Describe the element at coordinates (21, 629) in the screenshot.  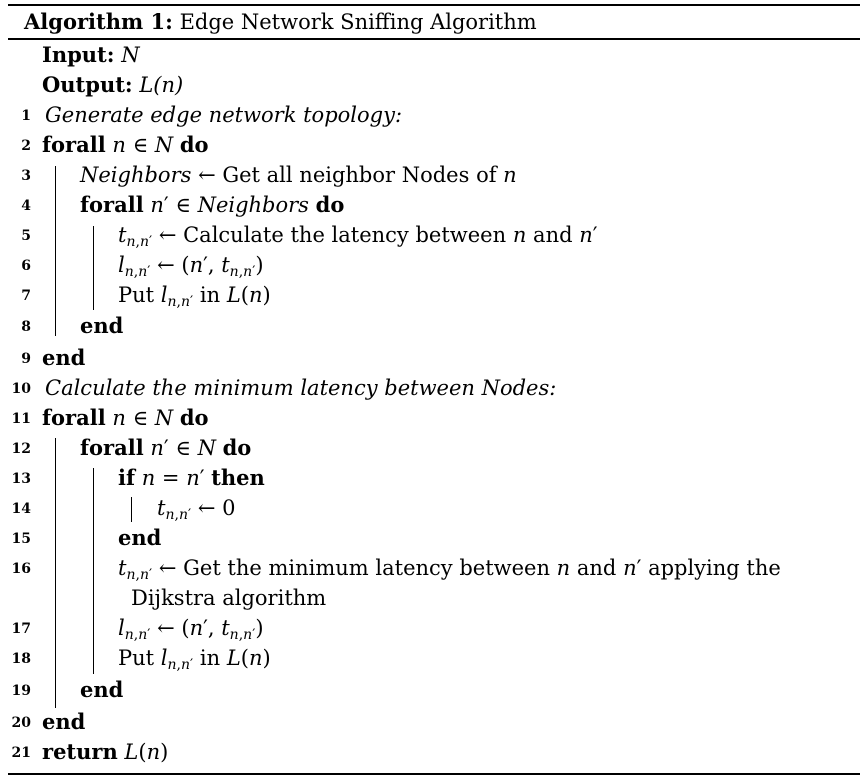
I see `line-number: 17` at that location.